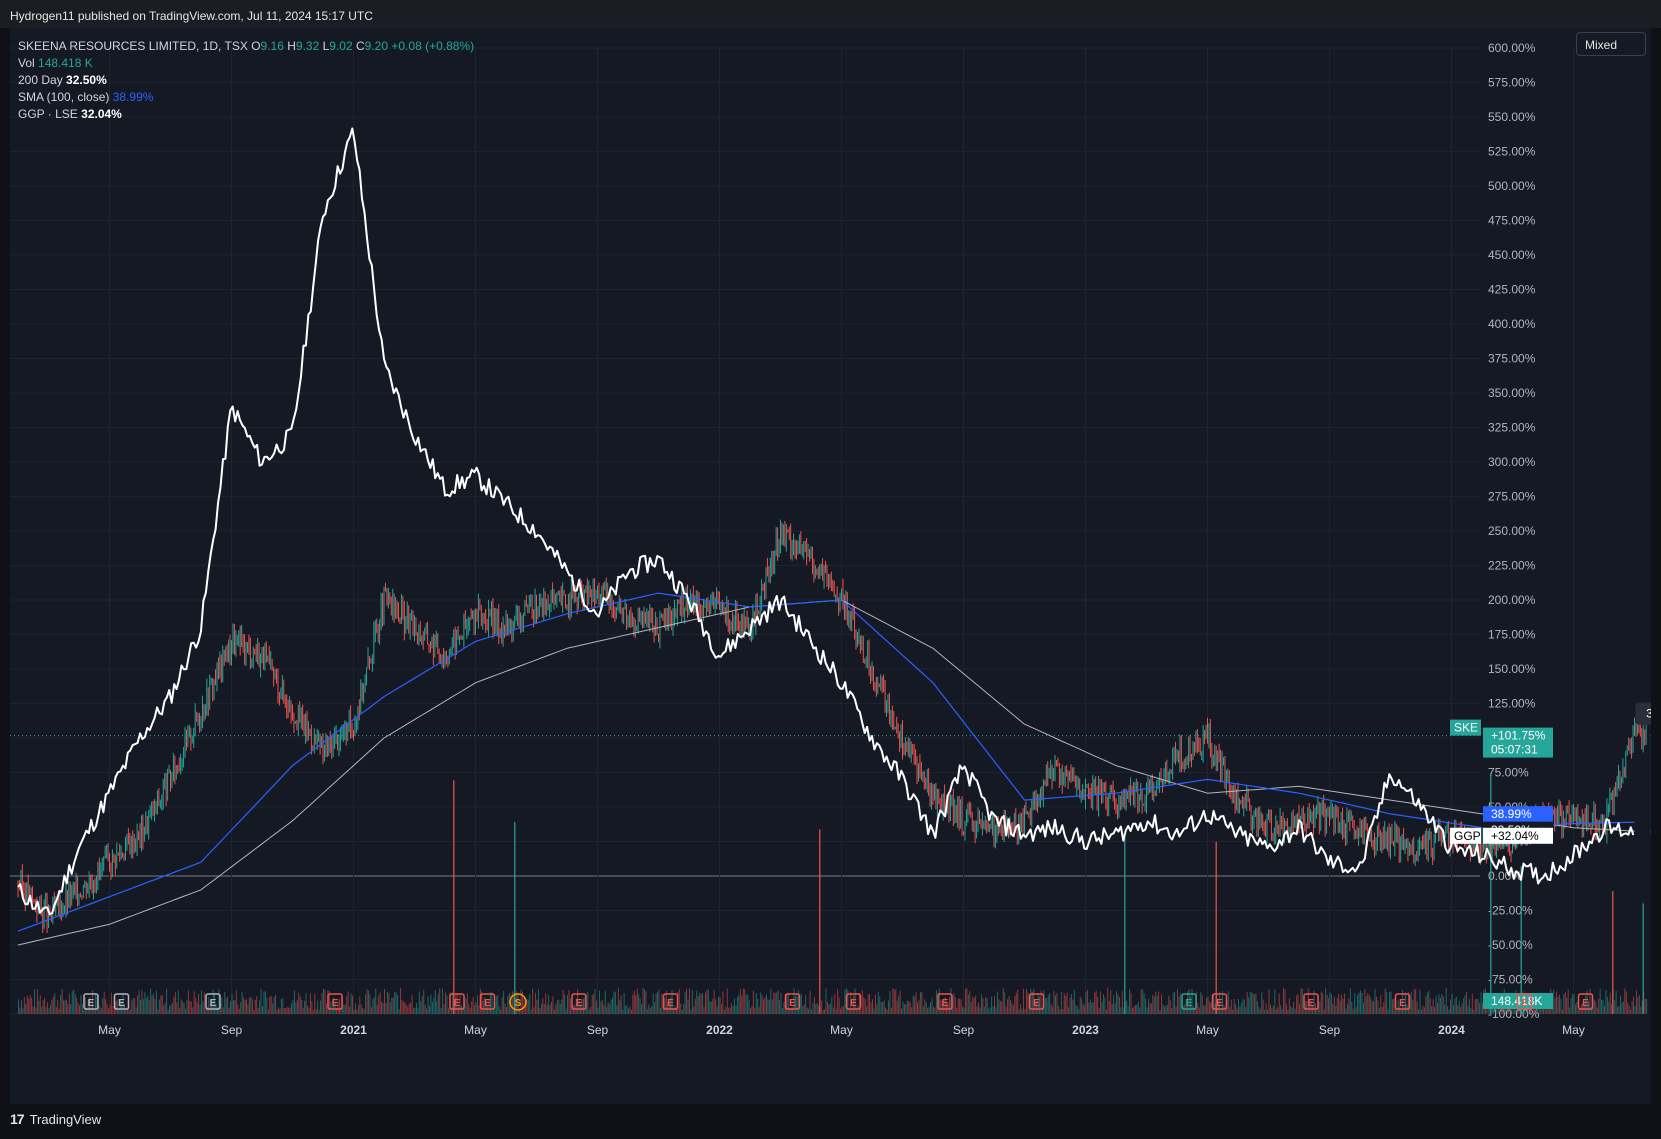  I want to click on scale-mode-button: Mixed, so click(1611, 44).